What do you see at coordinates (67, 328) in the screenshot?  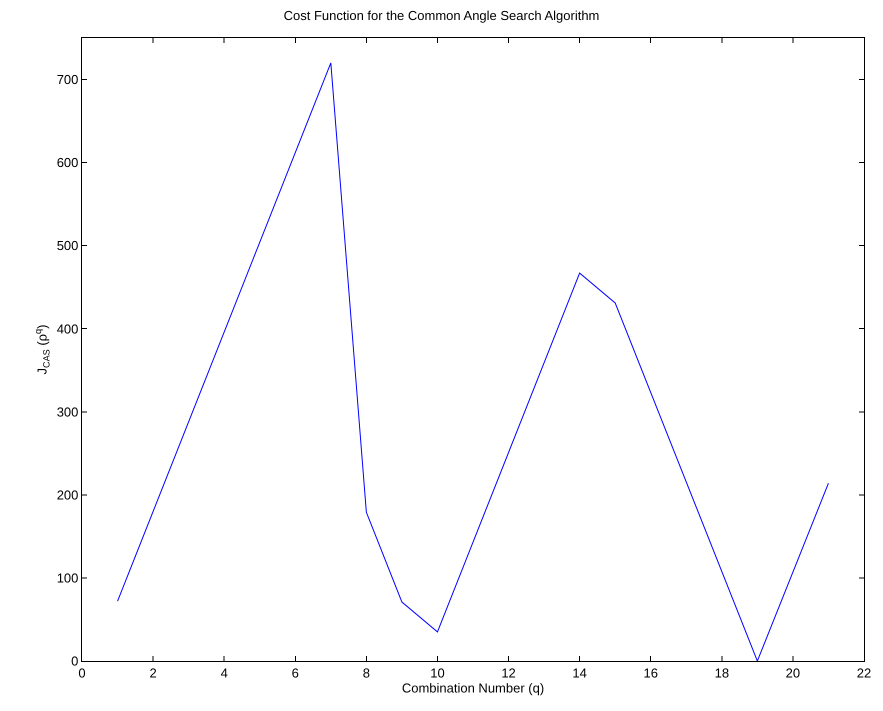 I see `y-tick-label: 400` at bounding box center [67, 328].